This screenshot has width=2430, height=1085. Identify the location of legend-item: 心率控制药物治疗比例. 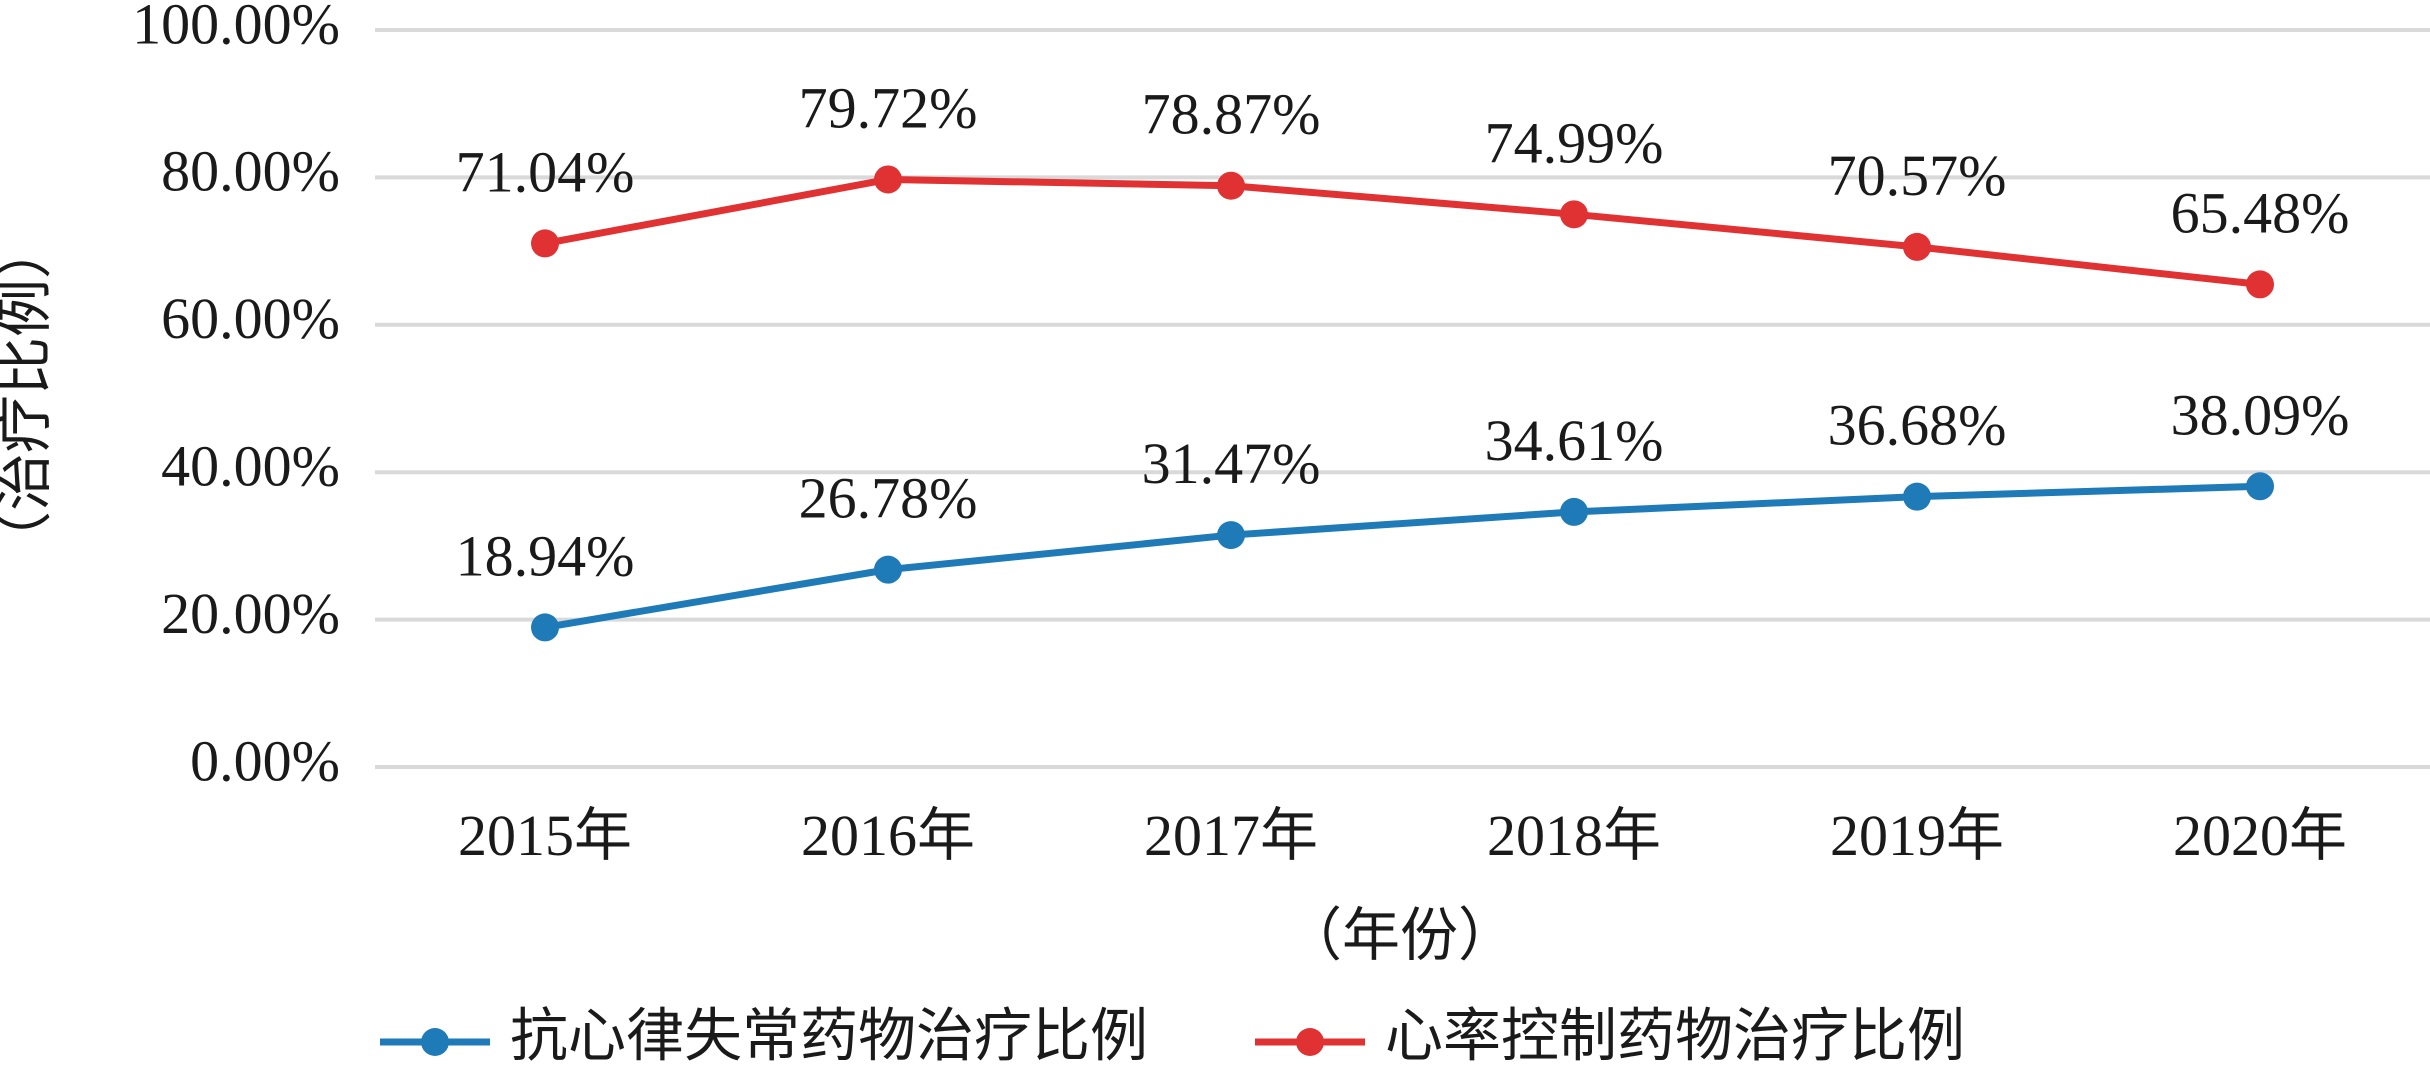
(1610, 1035).